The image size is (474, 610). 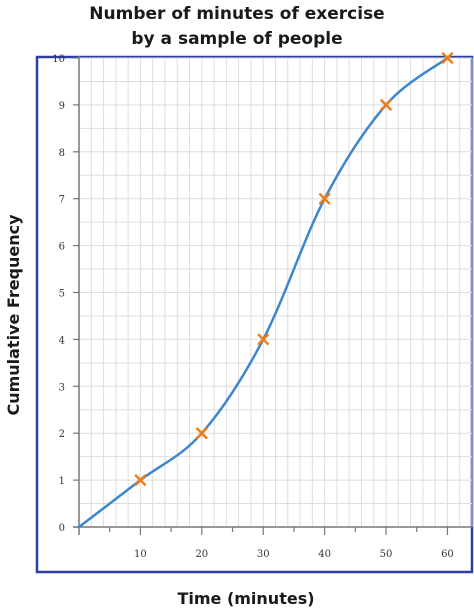 I want to click on y-tick-label: 1, so click(x=62, y=481).